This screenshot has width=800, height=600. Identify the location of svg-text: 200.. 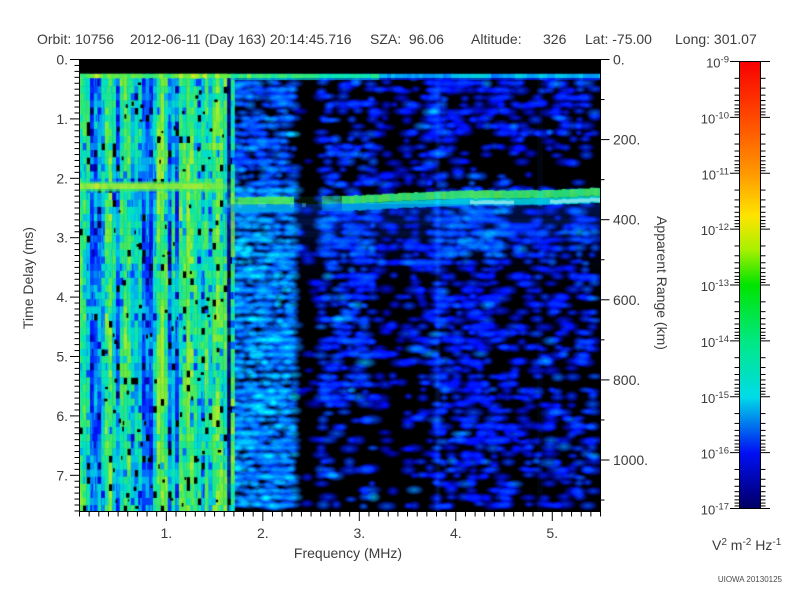
(626, 140).